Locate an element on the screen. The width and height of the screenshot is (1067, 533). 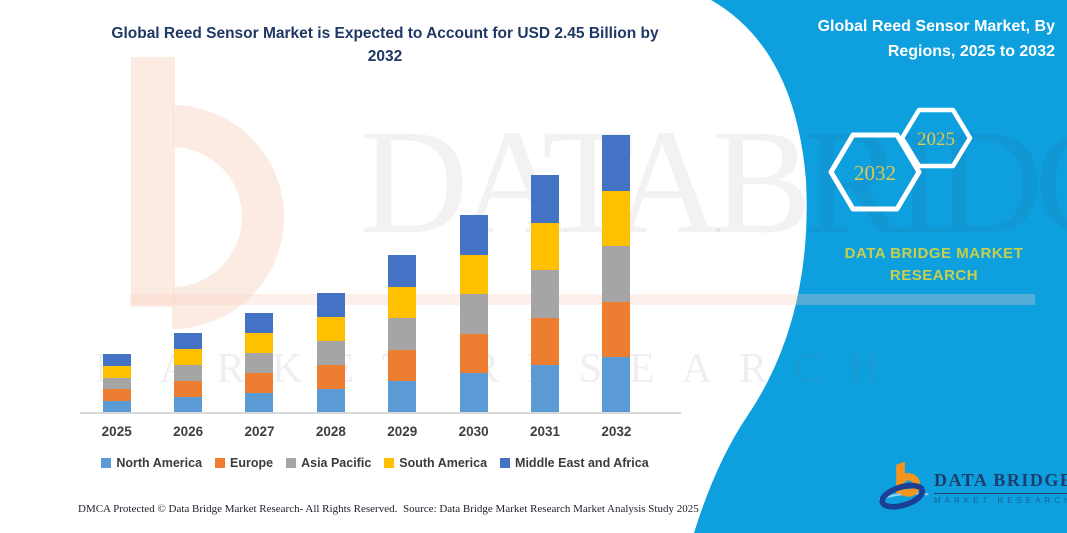
segment-2029-asia-pacific is located at coordinates (402, 334).